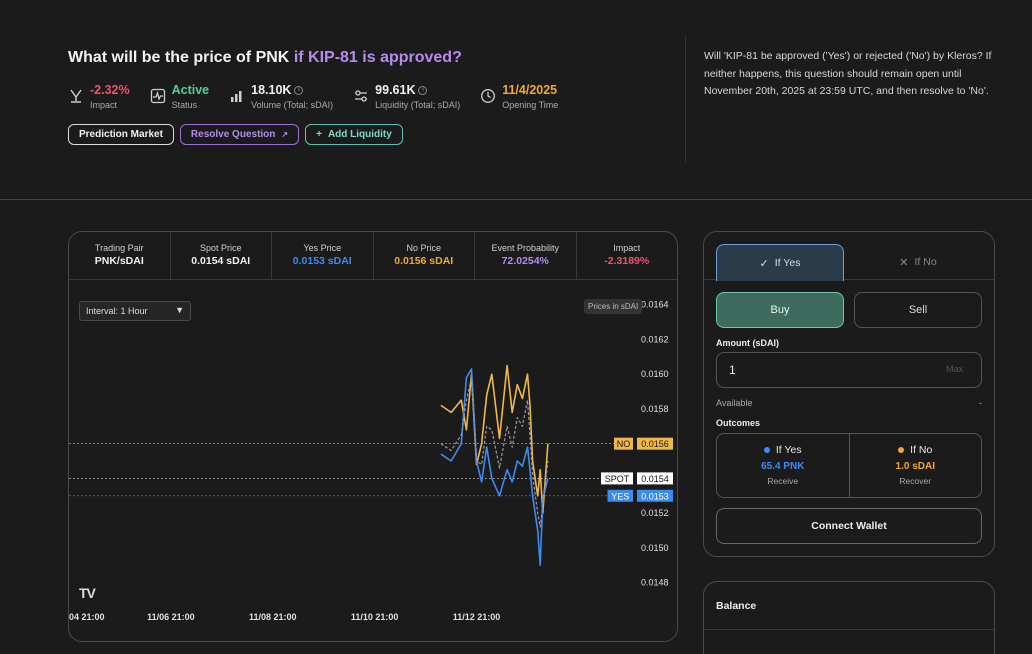 The image size is (1032, 654). What do you see at coordinates (915, 481) in the screenshot?
I see `outcome-sub: Recover` at bounding box center [915, 481].